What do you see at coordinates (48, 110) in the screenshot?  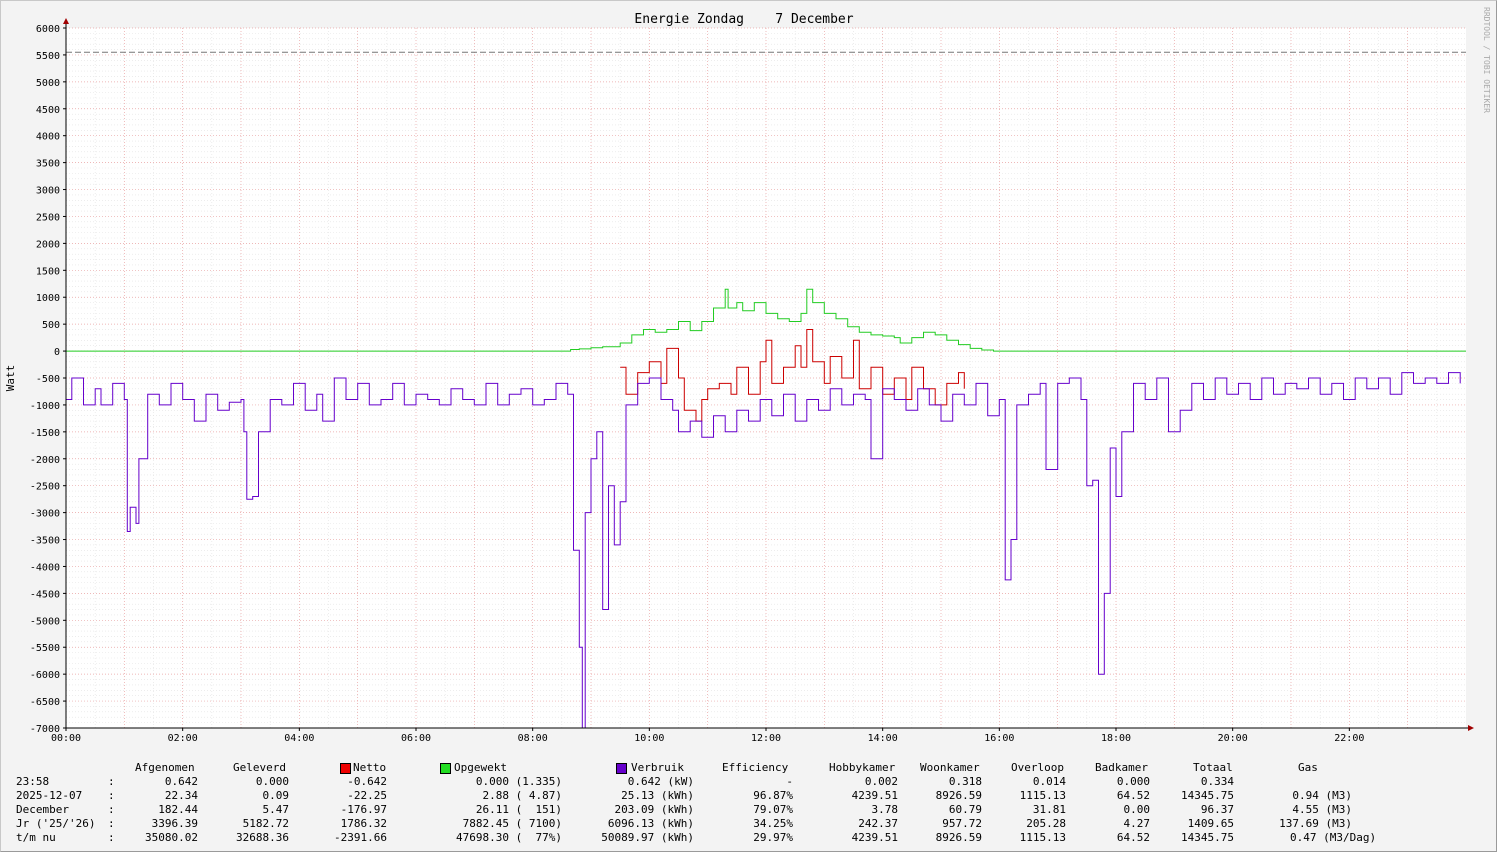 I see `y-tick-label: 4500` at bounding box center [48, 110].